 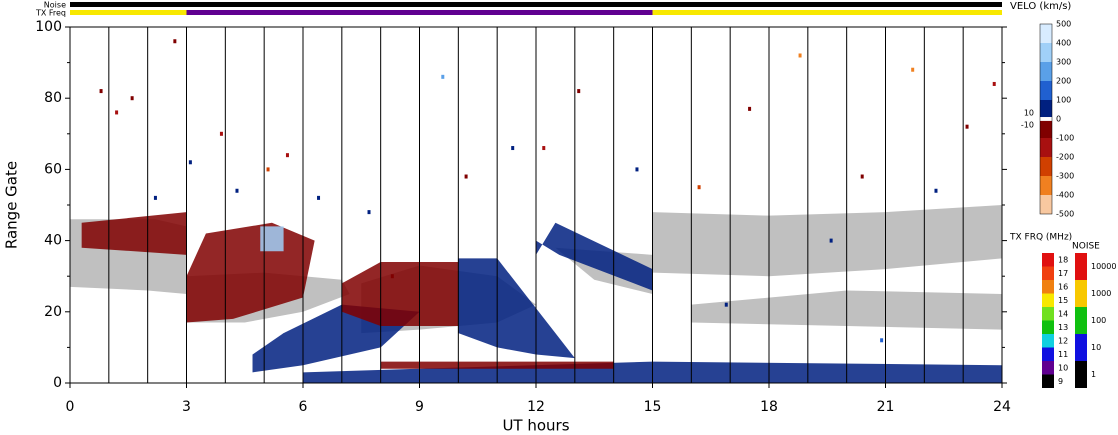 I want to click on colorbar-tick-label: 500, so click(x=1063, y=24).